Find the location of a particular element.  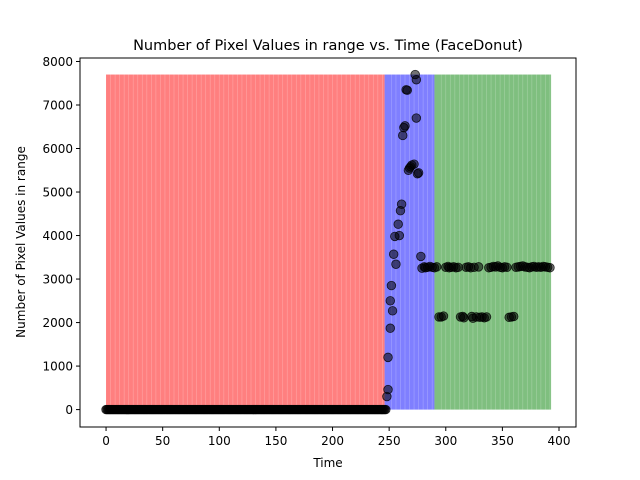

x-tick-label: 350 is located at coordinates (502, 441).